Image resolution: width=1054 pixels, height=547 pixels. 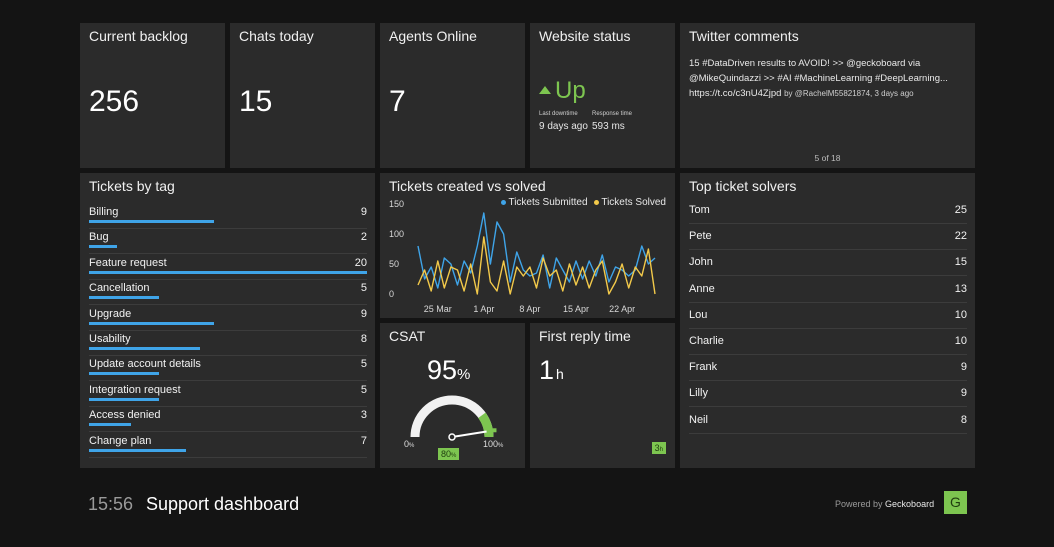 What do you see at coordinates (910, 504) in the screenshot?
I see `powered-brand: Geckoboard` at bounding box center [910, 504].